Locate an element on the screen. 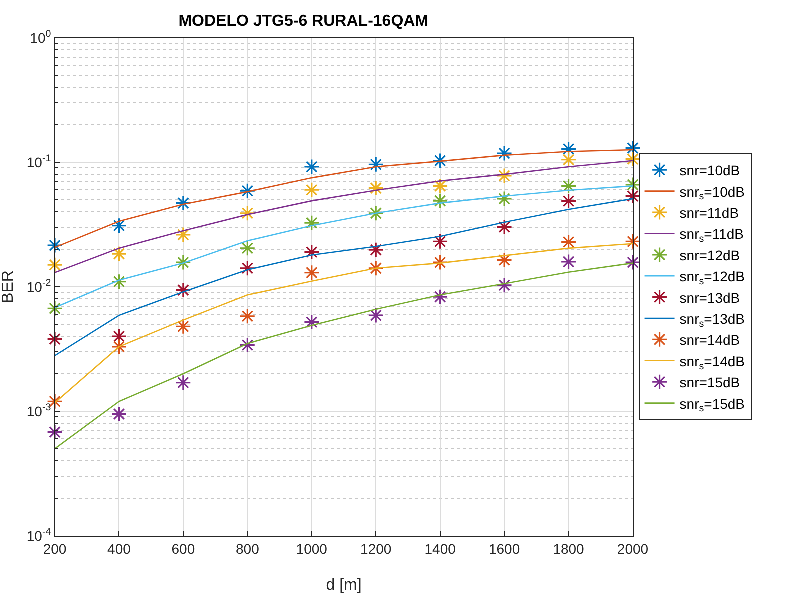  x-tick-label: 600 is located at coordinates (184, 548).